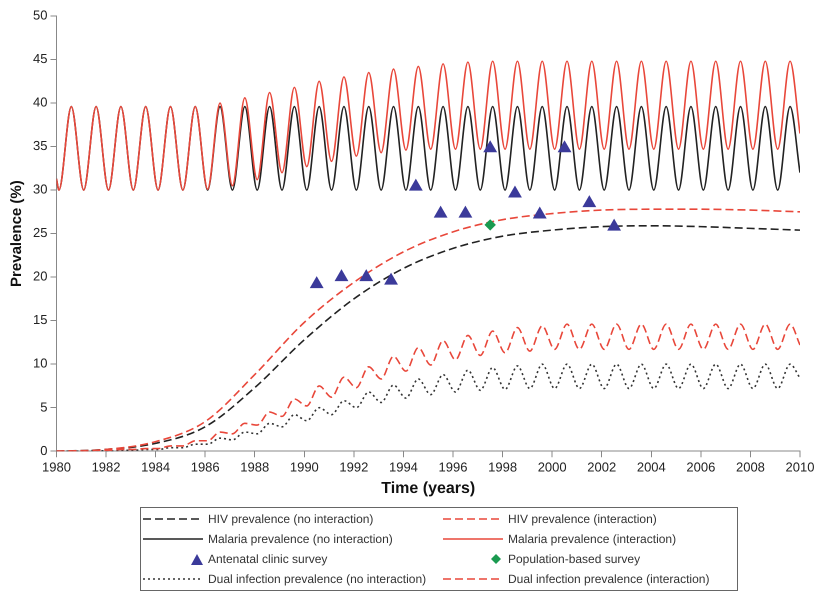 Image resolution: width=822 pixels, height=595 pixels. What do you see at coordinates (300, 539) in the screenshot?
I see `legend-label: Malaria prevalence (no interaction)` at bounding box center [300, 539].